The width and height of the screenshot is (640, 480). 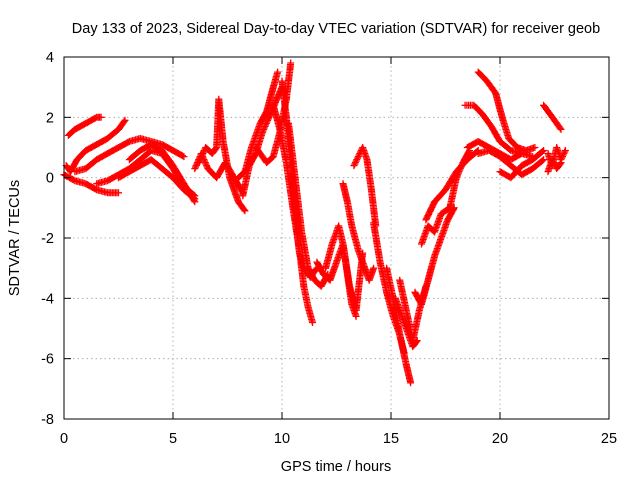 What do you see at coordinates (282, 439) in the screenshot?
I see `x-tick-label: 10` at bounding box center [282, 439].